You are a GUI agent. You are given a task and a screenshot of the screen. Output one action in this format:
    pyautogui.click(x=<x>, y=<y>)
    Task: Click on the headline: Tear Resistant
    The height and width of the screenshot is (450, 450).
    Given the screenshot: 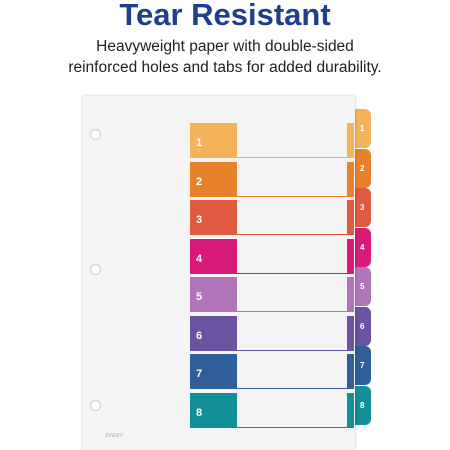 What is the action you would take?
    pyautogui.click(x=225, y=16)
    